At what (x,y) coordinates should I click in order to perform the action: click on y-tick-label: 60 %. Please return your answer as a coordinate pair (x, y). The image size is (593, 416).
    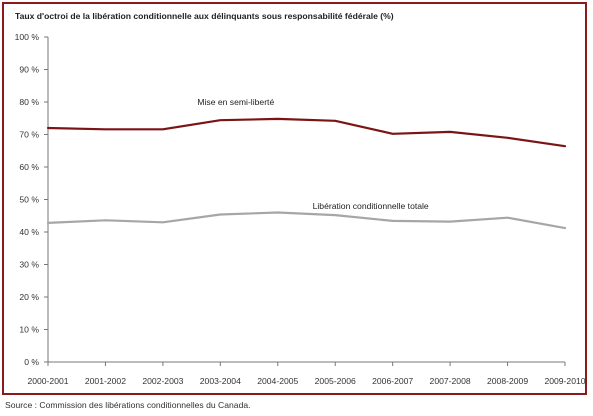
    Looking at the image, I should click on (29, 167).